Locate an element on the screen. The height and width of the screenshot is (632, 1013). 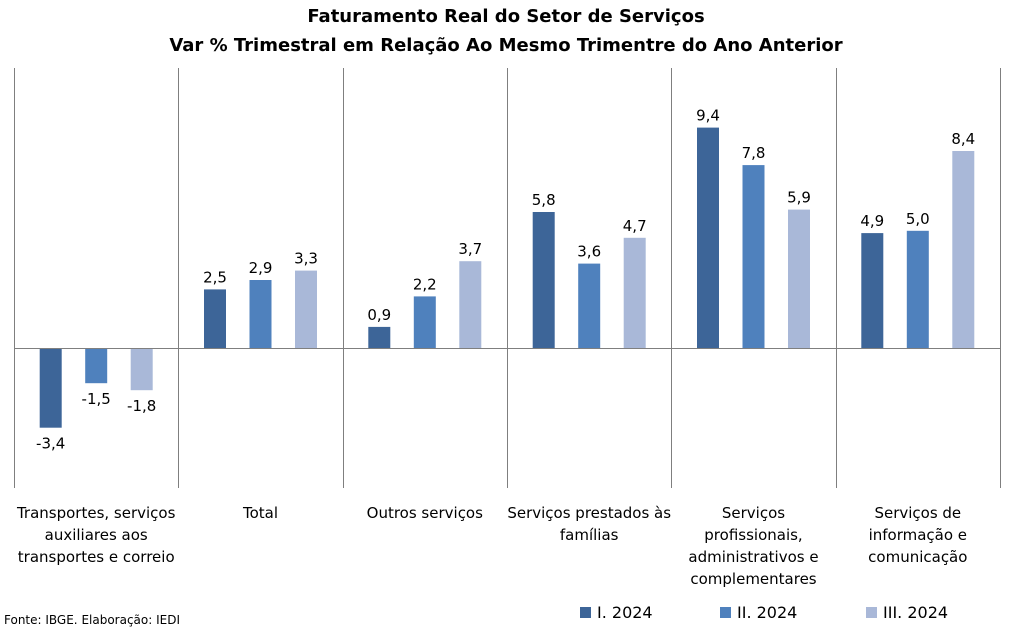
data-label: 0,9 is located at coordinates (379, 315).